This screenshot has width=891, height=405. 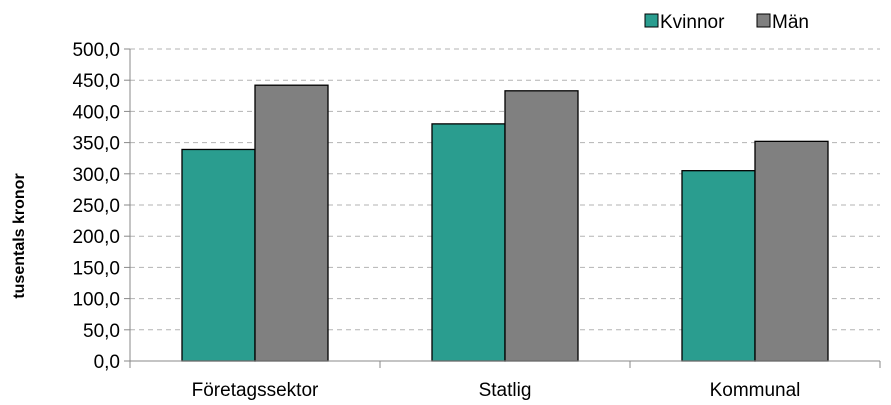 What do you see at coordinates (96, 112) in the screenshot?
I see `y-tick-label: 400,0` at bounding box center [96, 112].